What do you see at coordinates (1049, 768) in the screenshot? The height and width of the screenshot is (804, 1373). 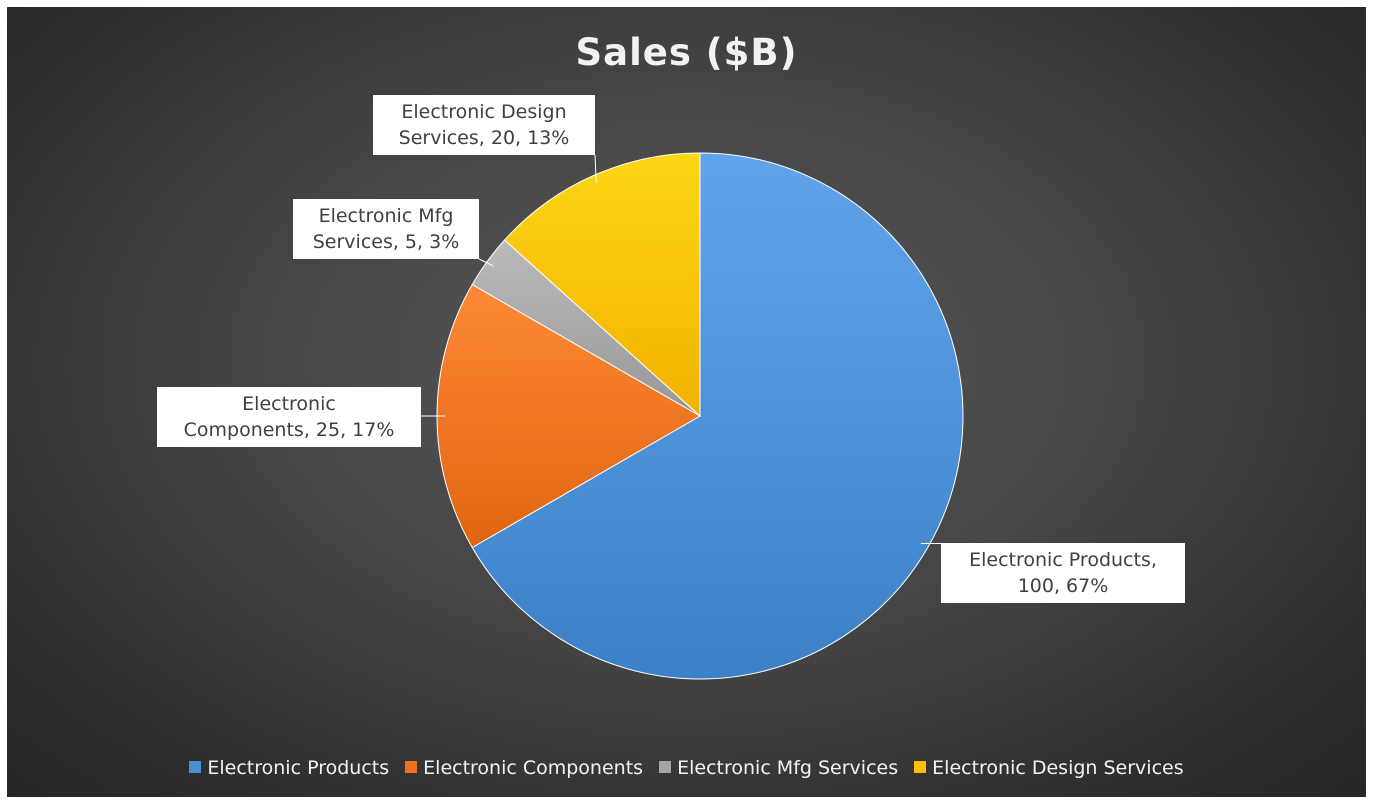 I see `legend-item-electronic-design-services: Electronic Design Services` at bounding box center [1049, 768].